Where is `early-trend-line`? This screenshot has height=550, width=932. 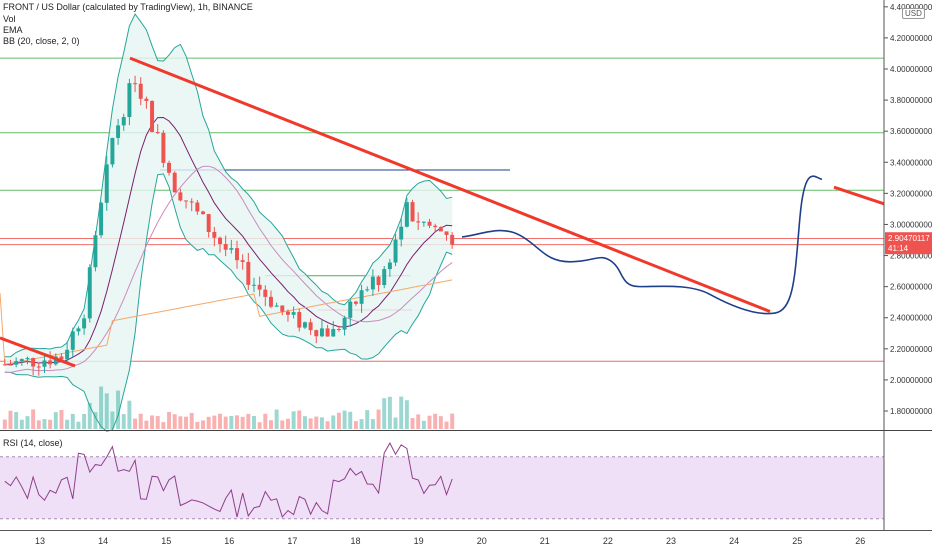
early-trend-line is located at coordinates (38, 352).